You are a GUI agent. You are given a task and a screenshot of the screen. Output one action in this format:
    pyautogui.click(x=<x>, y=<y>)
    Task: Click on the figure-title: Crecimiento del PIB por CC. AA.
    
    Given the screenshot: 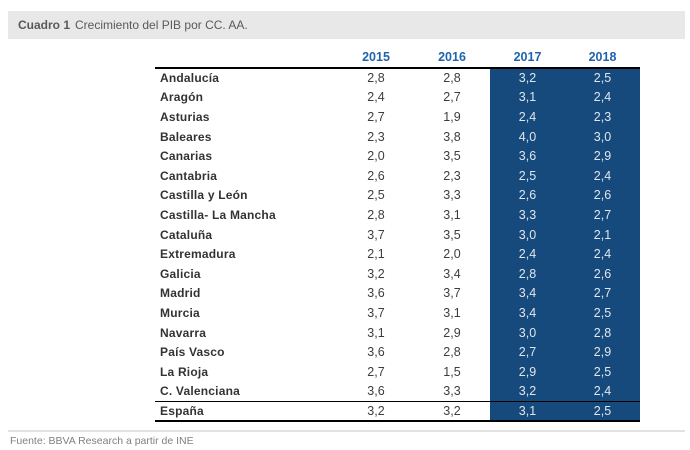 What is the action you would take?
    pyautogui.click(x=161, y=25)
    